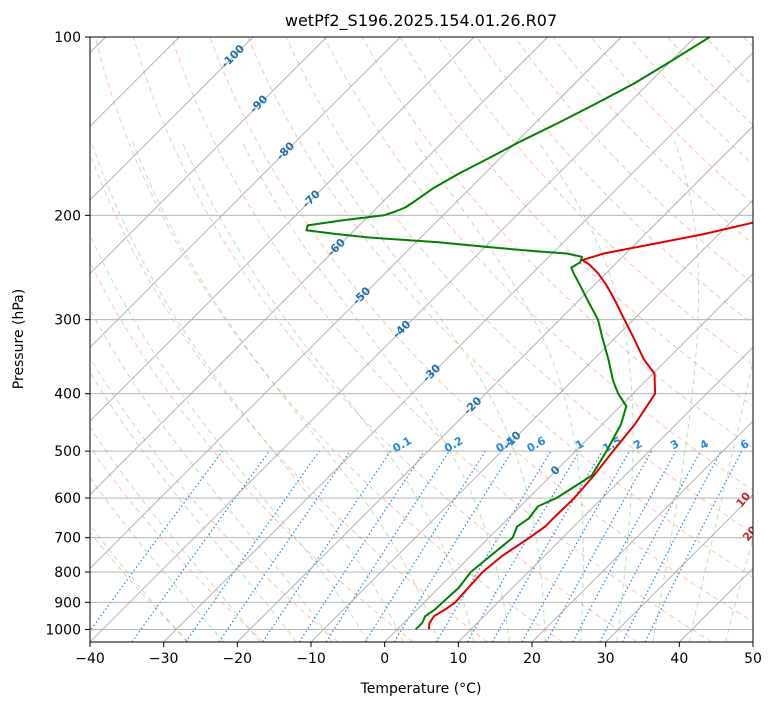  What do you see at coordinates (67, 573) in the screenshot?
I see `y-tick-label: 800` at bounding box center [67, 573].